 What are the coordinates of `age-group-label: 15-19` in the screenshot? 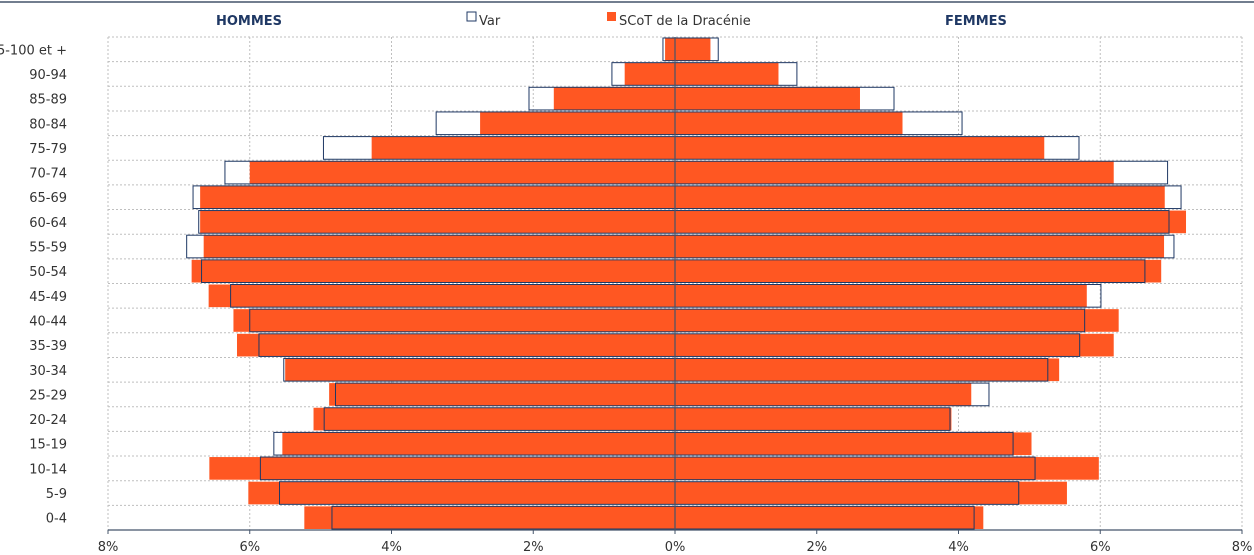 It's located at (48, 445).